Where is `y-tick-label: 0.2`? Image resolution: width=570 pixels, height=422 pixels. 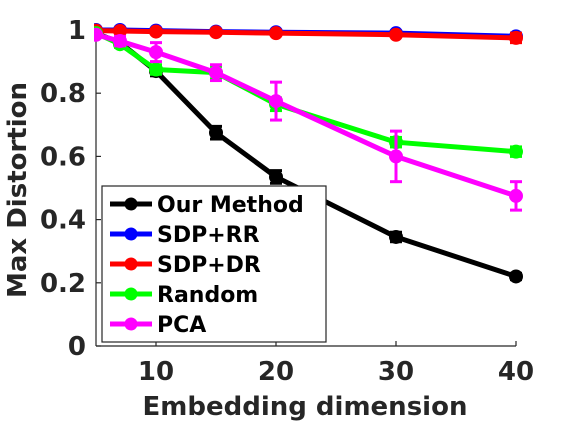
y-tick-label: 0.2 is located at coordinates (63, 284).